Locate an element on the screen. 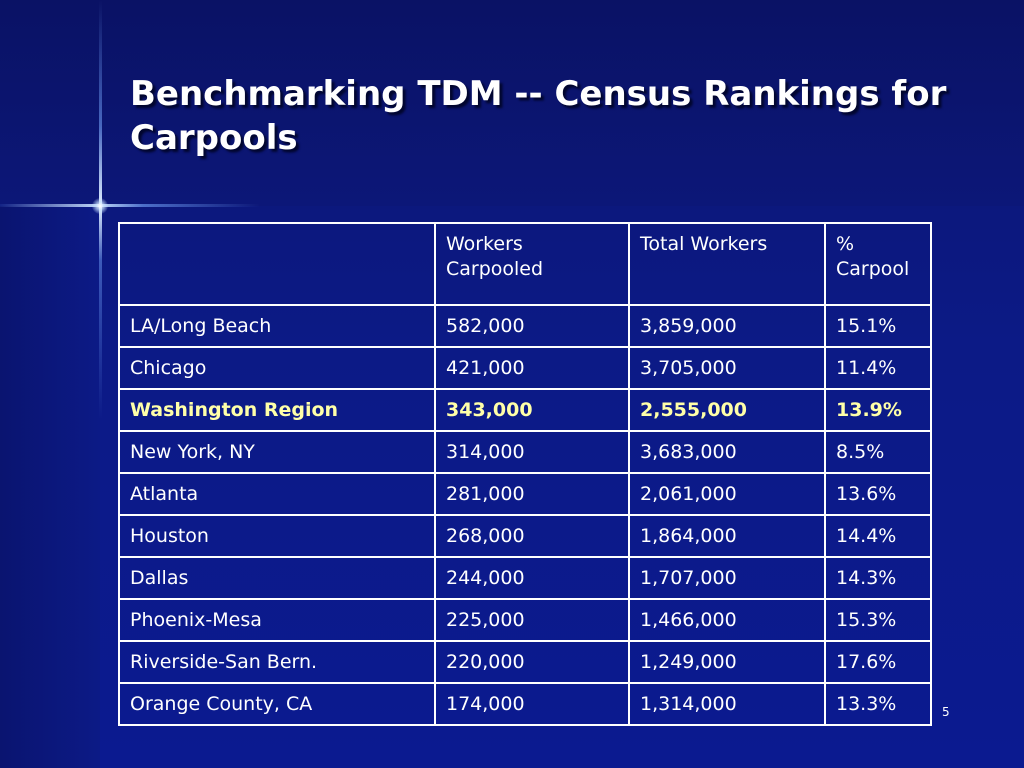  cell-workers-carpooled: 582,000 is located at coordinates (532, 326).